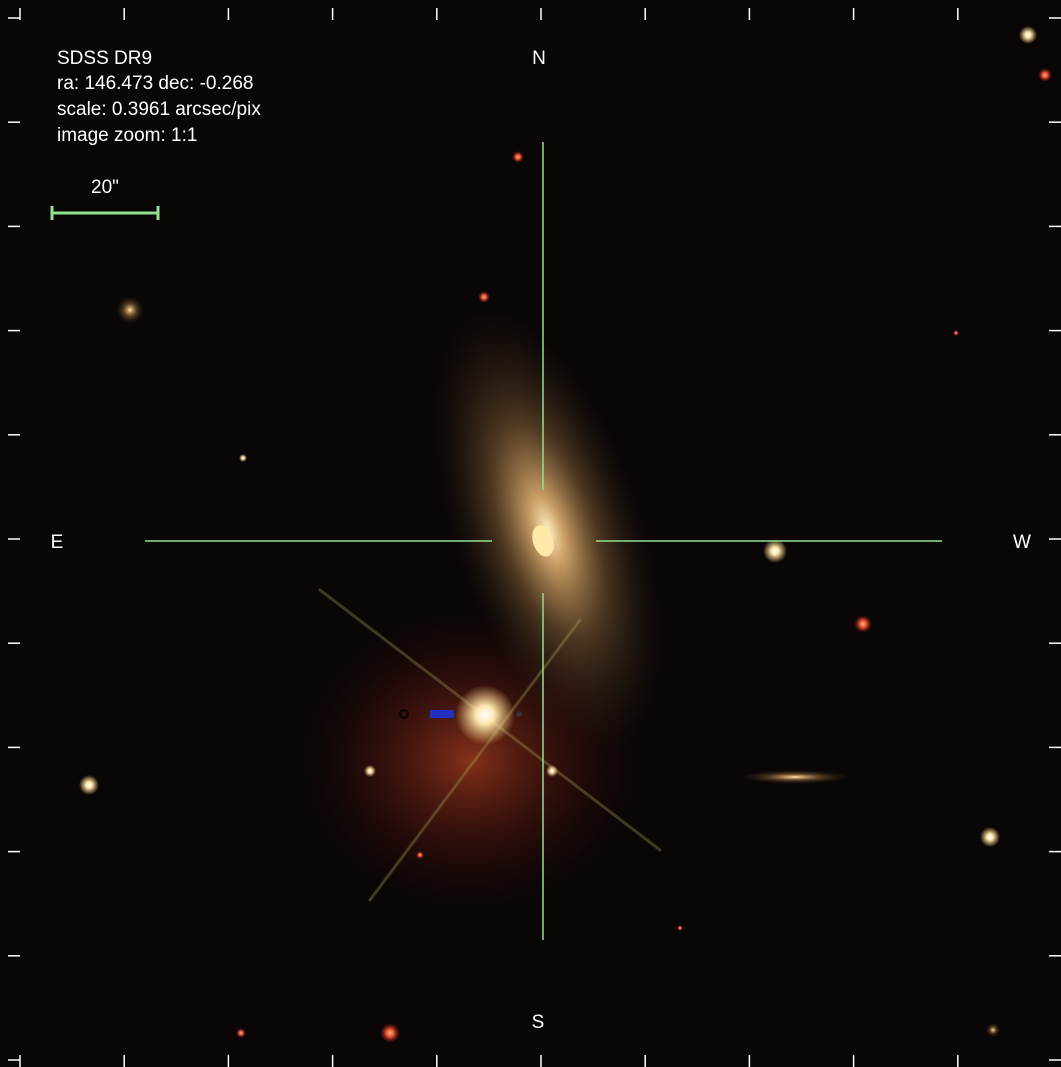 The width and height of the screenshot is (1061, 1067). What do you see at coordinates (475, 760) in the screenshot?
I see `spike` at bounding box center [475, 760].